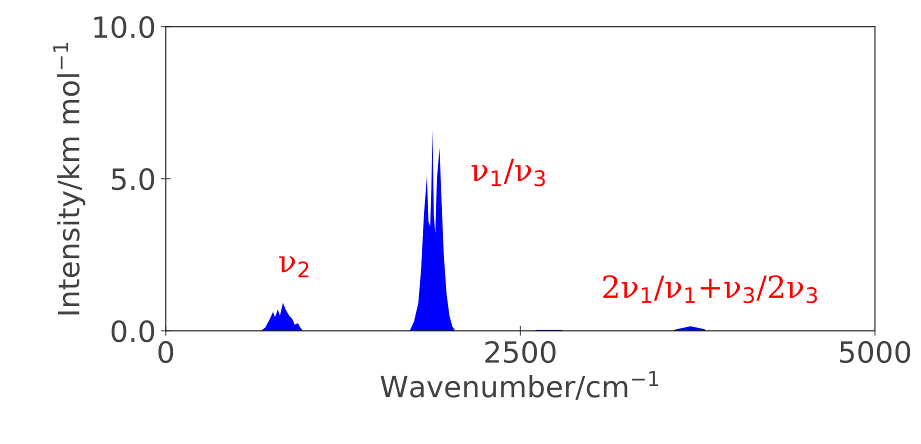 The width and height of the screenshot is (921, 444). What do you see at coordinates (133, 331) in the screenshot?
I see `y-tick-label: 0.0` at bounding box center [133, 331].